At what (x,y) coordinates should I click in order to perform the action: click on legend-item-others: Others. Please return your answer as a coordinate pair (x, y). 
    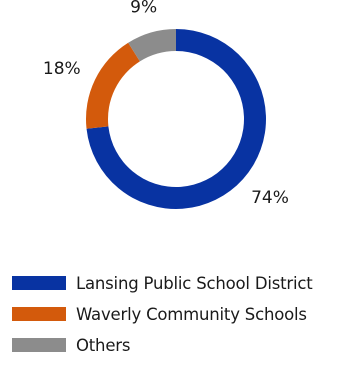
    Looking at the image, I should click on (177, 345).